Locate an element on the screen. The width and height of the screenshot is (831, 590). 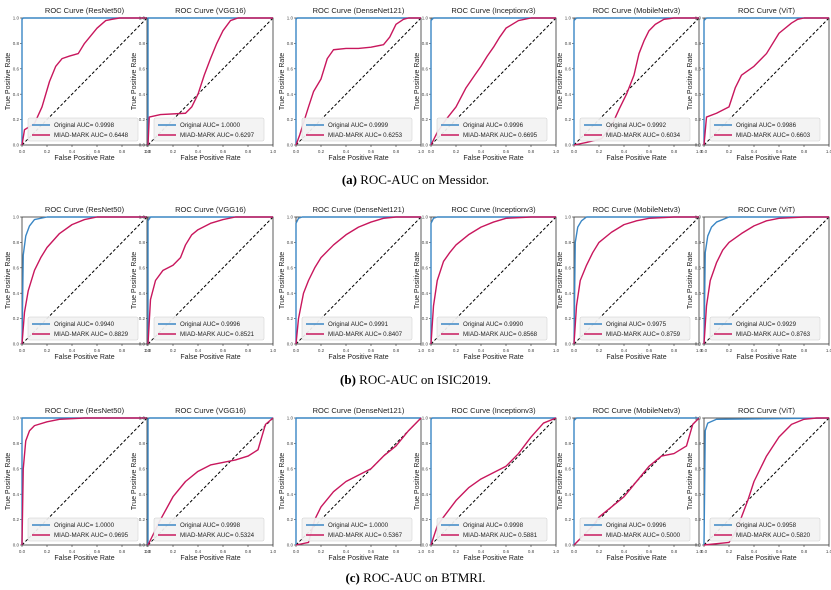
caption-label: (b) is located at coordinates (348, 379).